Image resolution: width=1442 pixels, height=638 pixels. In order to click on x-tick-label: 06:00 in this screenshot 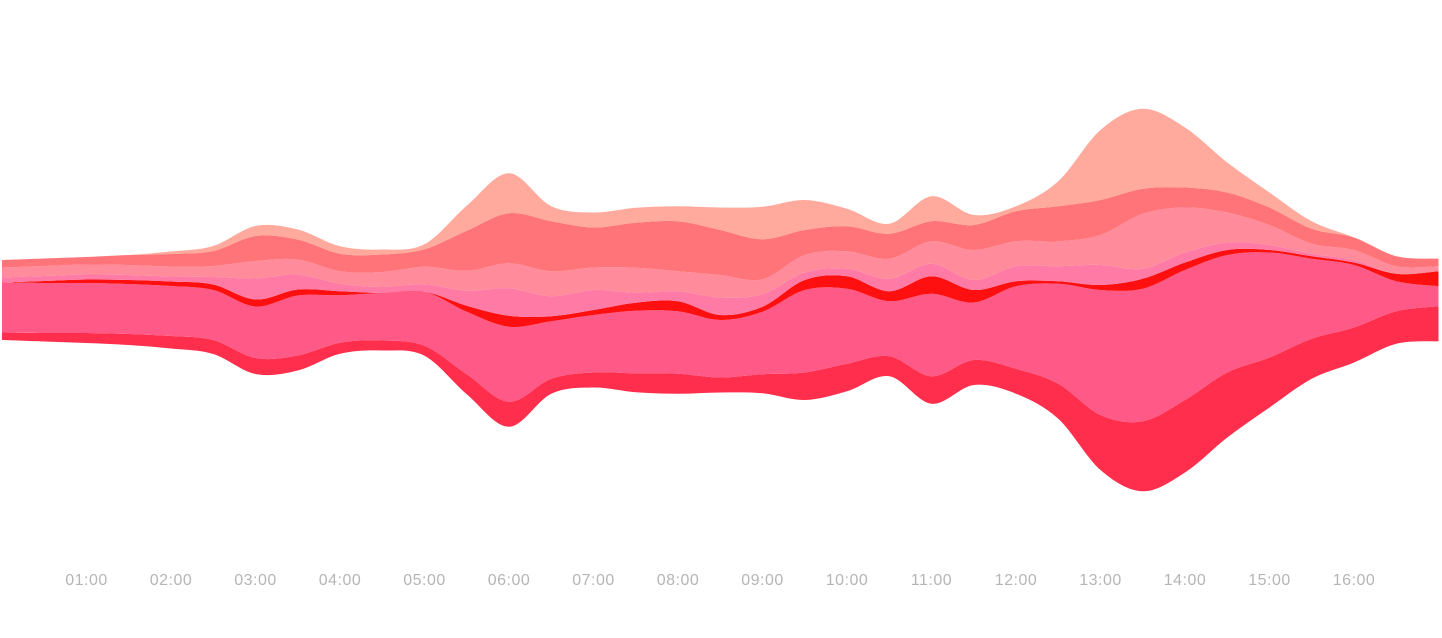, I will do `click(509, 580)`.